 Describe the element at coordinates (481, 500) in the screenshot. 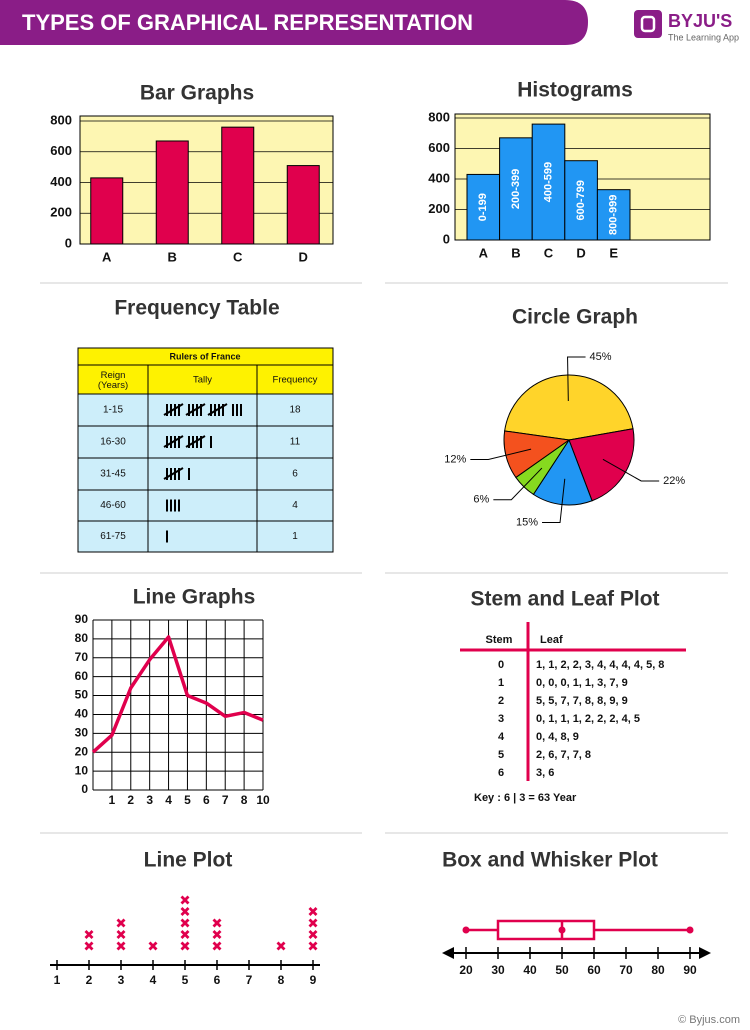

I see `slice-label: 6%` at that location.